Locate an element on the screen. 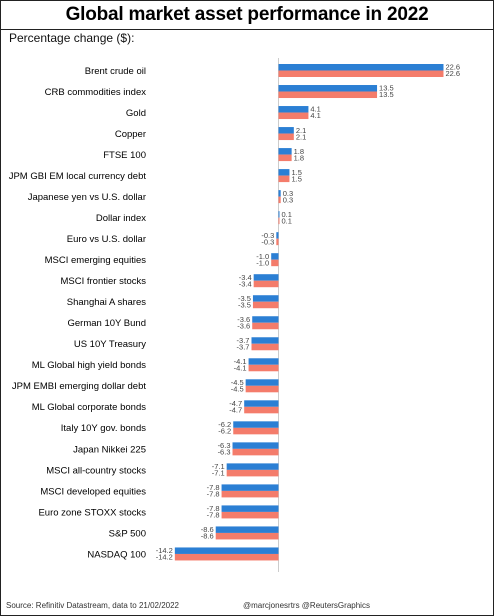 Image resolution: width=494 pixels, height=616 pixels. category-label: JPM GBI EM local currency debt is located at coordinates (78, 176).